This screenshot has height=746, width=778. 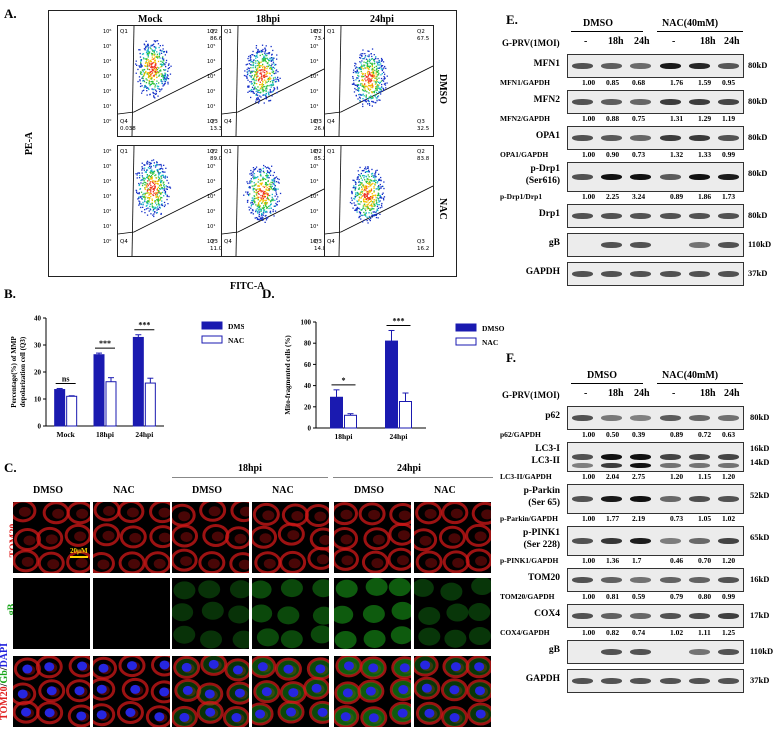 What do you see at coordinates (276, 81) in the screenshot?
I see `flow-plot: Q1 Q2 73.4 Q4 Q3 26.6` at bounding box center [276, 81].